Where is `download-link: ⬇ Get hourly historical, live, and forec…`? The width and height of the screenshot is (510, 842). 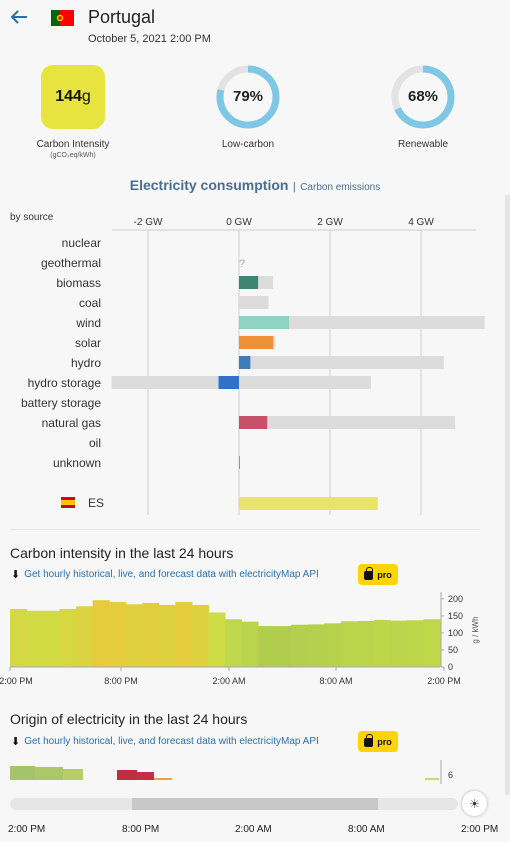
download-link: ⬇ Get hourly historical, live, and forec… is located at coordinates (165, 574).